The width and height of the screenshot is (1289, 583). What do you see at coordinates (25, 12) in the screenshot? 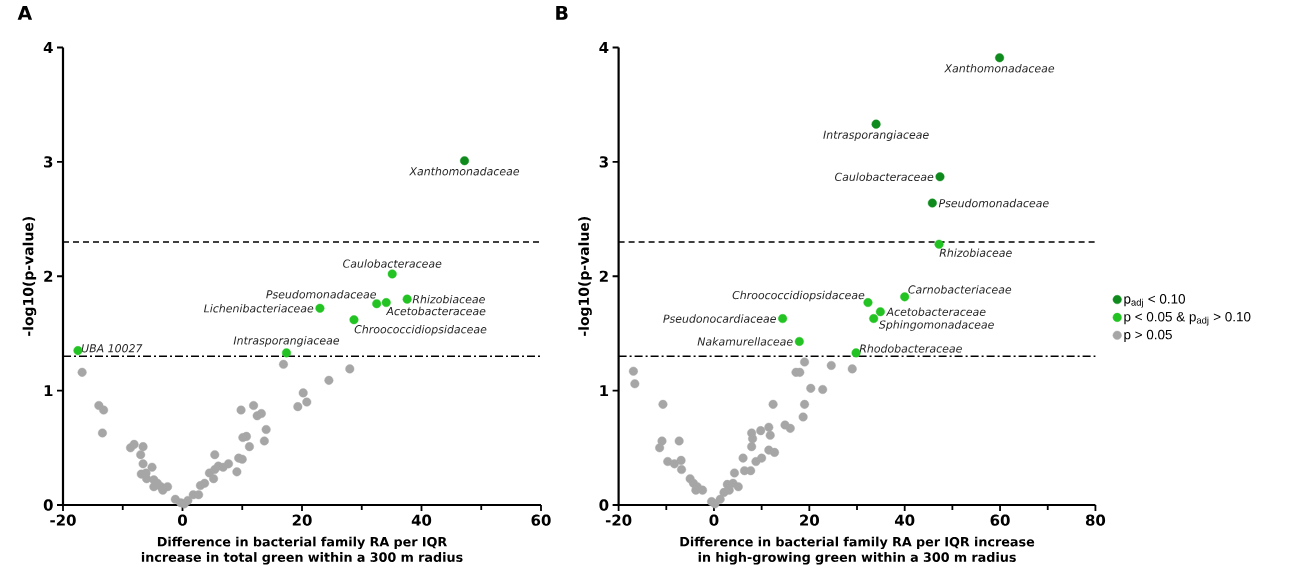
I see `chart-title: A` at bounding box center [25, 12].